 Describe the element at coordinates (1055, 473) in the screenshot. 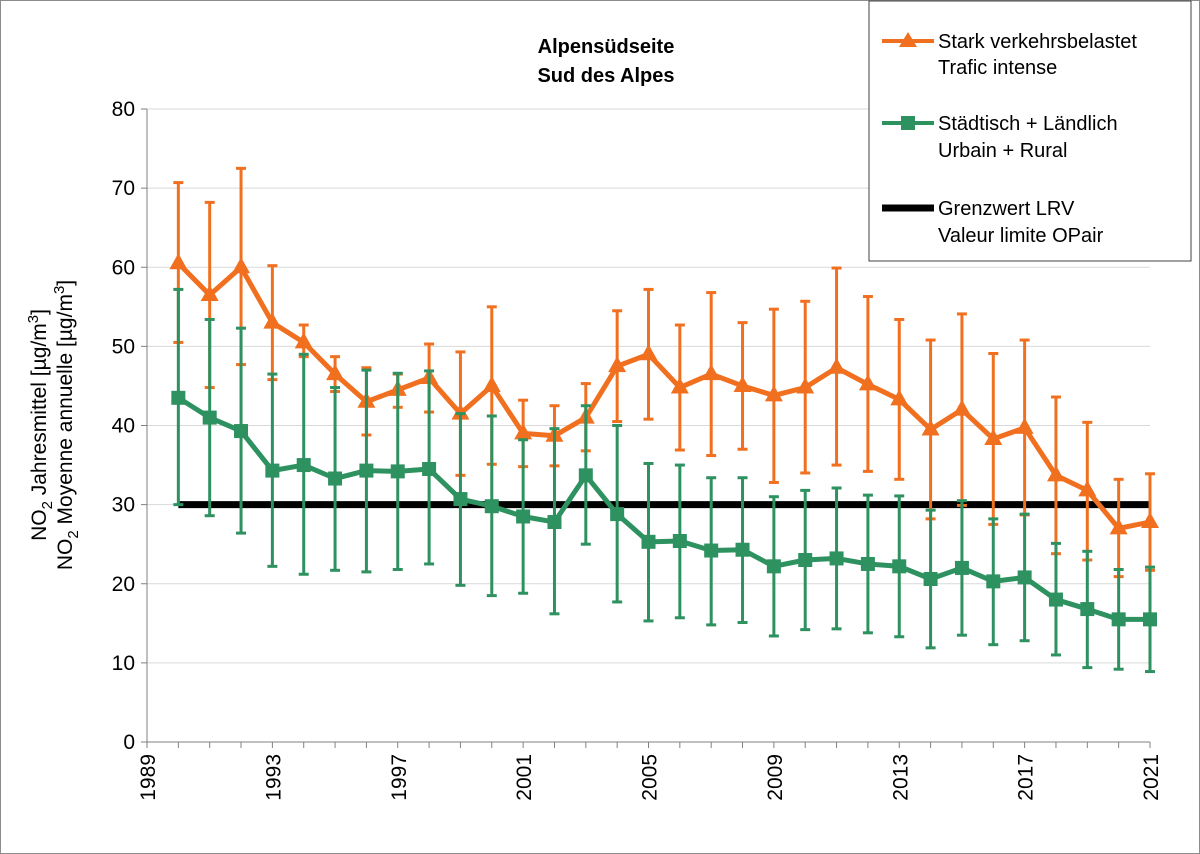

I see `point-traffic-2018` at that location.